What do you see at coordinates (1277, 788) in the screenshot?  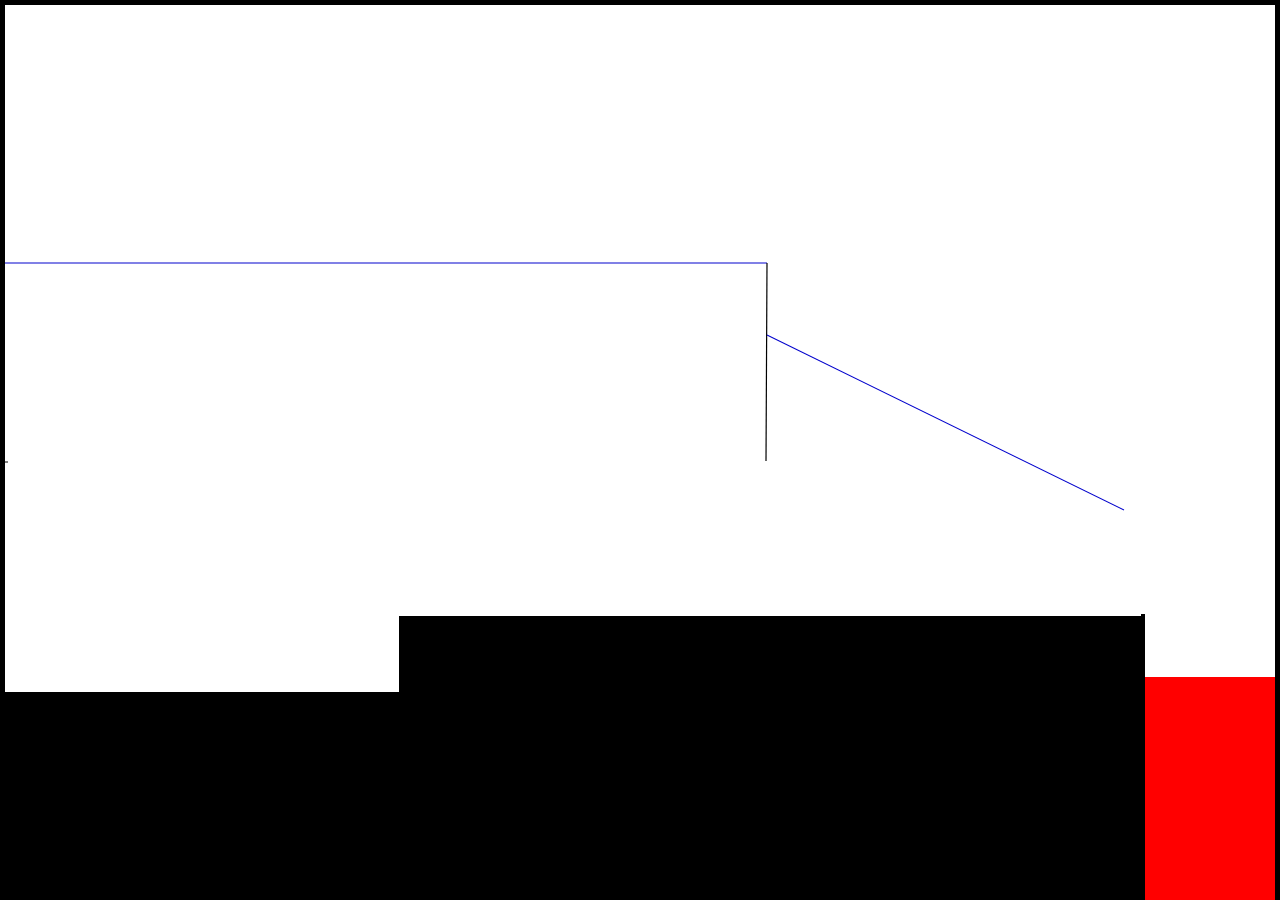 I see `right-frame-strip` at bounding box center [1277, 788].